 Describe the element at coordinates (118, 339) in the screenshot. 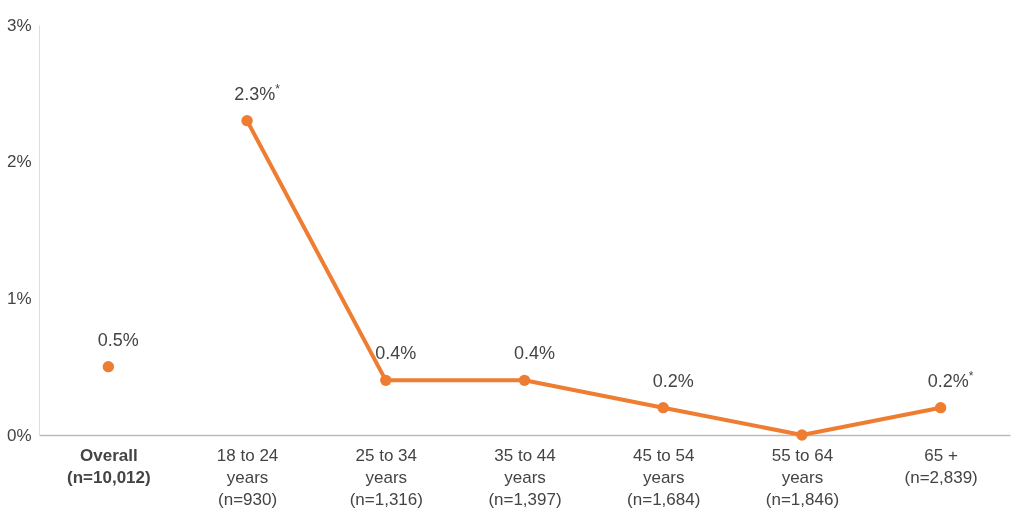

I see `data-label: 0.5%` at that location.